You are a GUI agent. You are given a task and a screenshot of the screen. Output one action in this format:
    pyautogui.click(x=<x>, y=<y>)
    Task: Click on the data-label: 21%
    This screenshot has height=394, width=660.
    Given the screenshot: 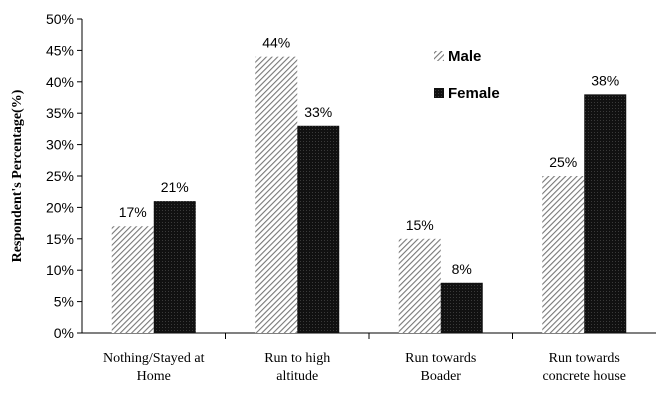 What is the action you would take?
    pyautogui.click(x=175, y=187)
    